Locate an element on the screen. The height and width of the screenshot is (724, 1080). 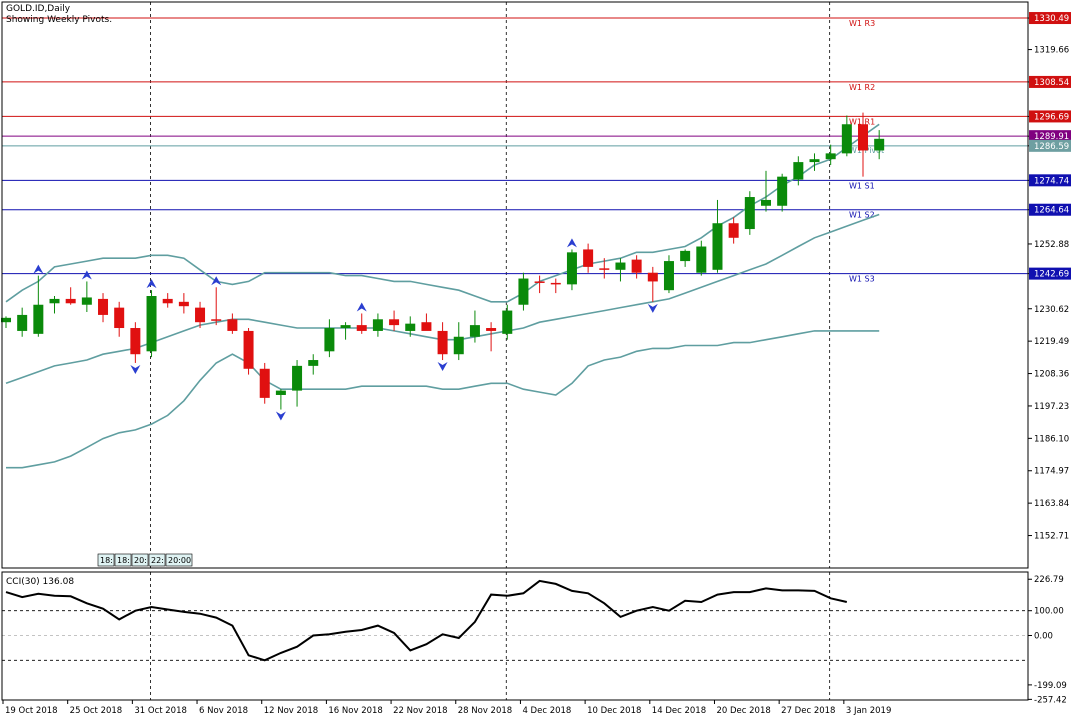
pivot-label: W1 R3 is located at coordinates (862, 23).